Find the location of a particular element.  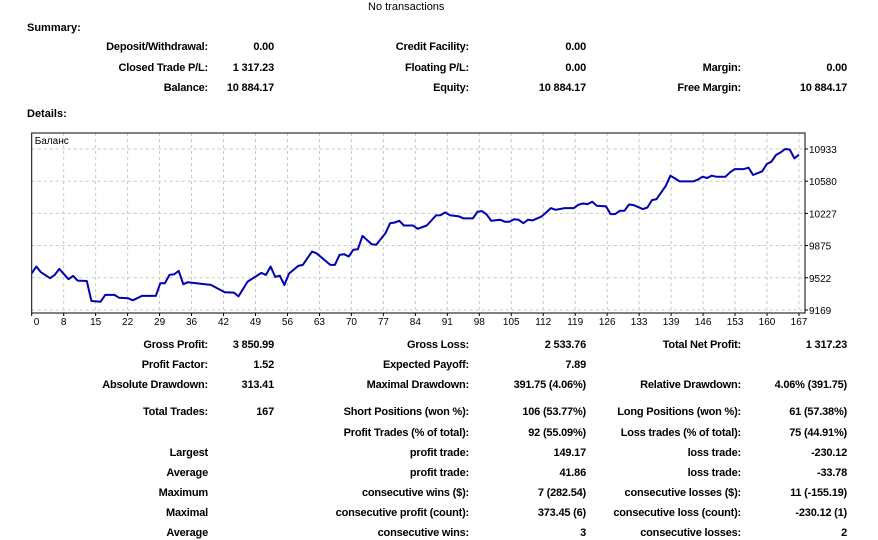

y-tick-label: 9169 is located at coordinates (820, 311).